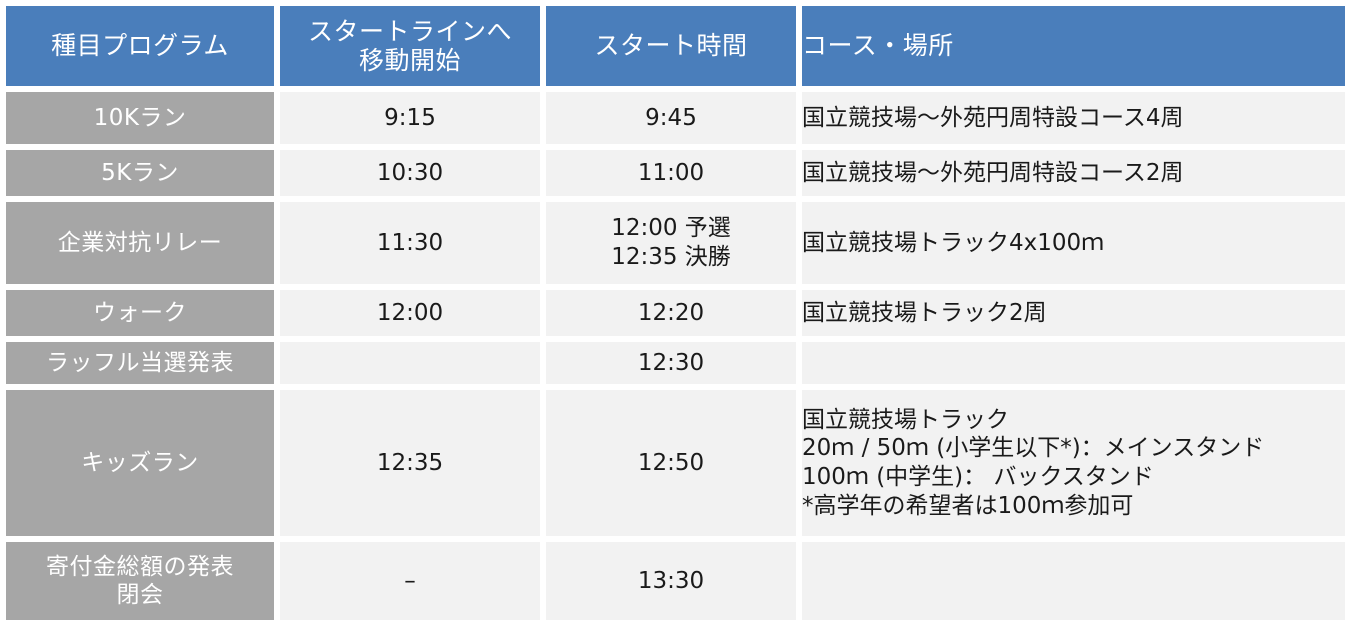 The width and height of the screenshot is (1345, 626). Describe the element at coordinates (1073, 46) in the screenshot. I see `column-header-course: コース・場所` at that location.